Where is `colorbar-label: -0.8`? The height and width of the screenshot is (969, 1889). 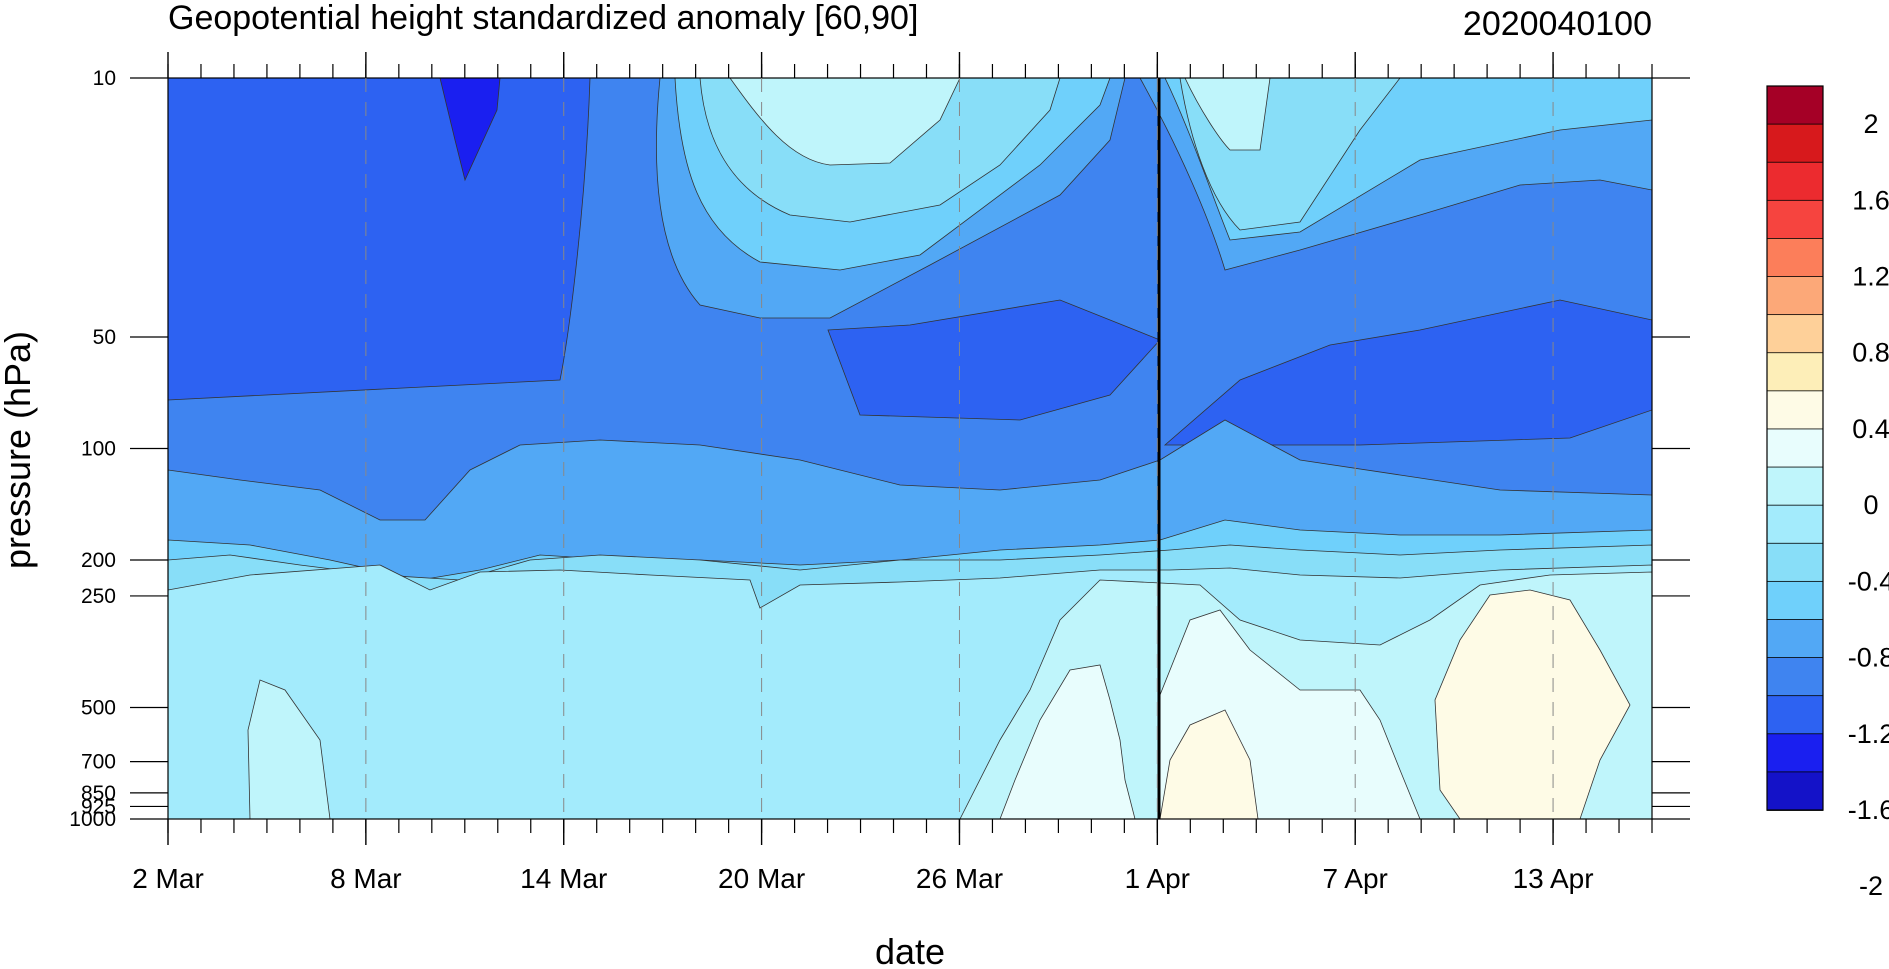
colorbar-label: -0.8 is located at coordinates (1868, 658).